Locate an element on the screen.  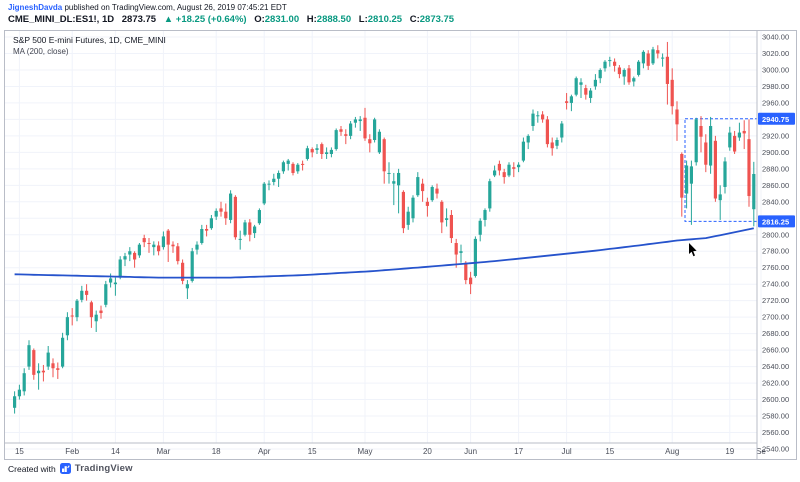
svg-text: 2860.00 is located at coordinates (775, 185).